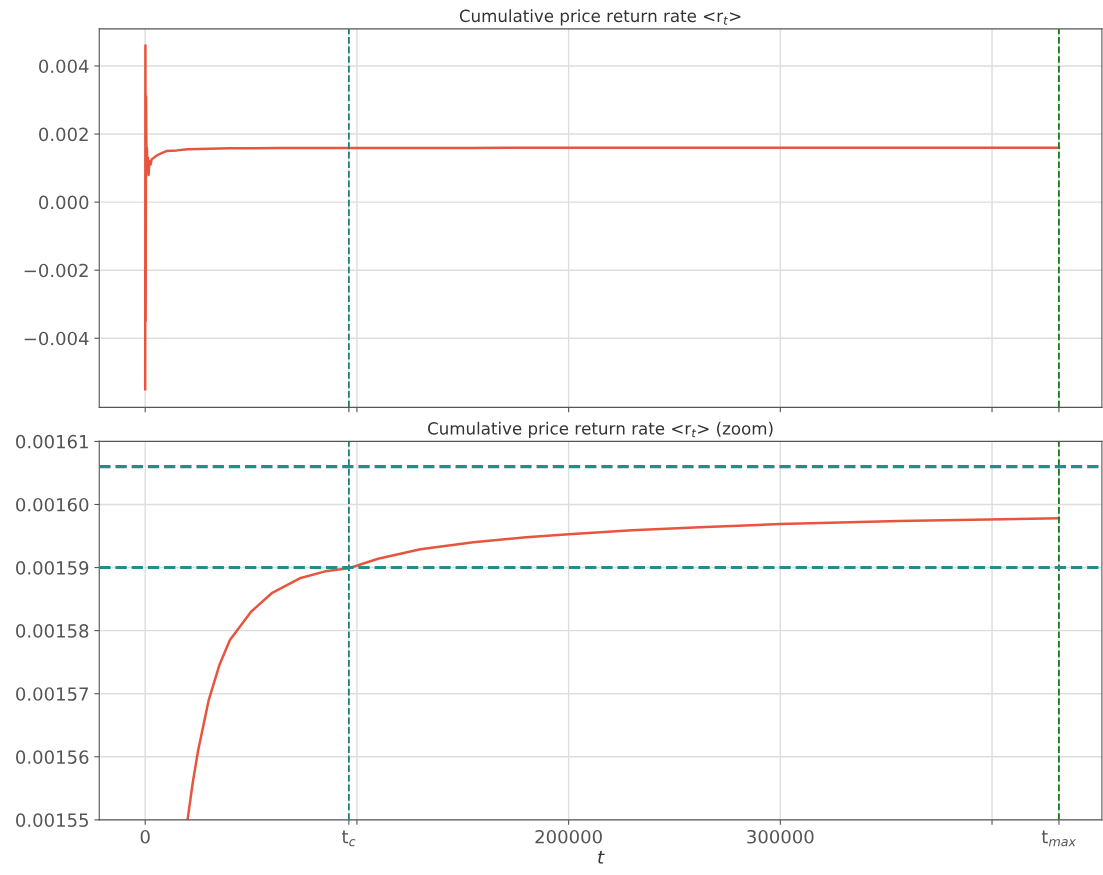 The height and width of the screenshot is (875, 1103). I want to click on x-axis-title: t, so click(601, 857).